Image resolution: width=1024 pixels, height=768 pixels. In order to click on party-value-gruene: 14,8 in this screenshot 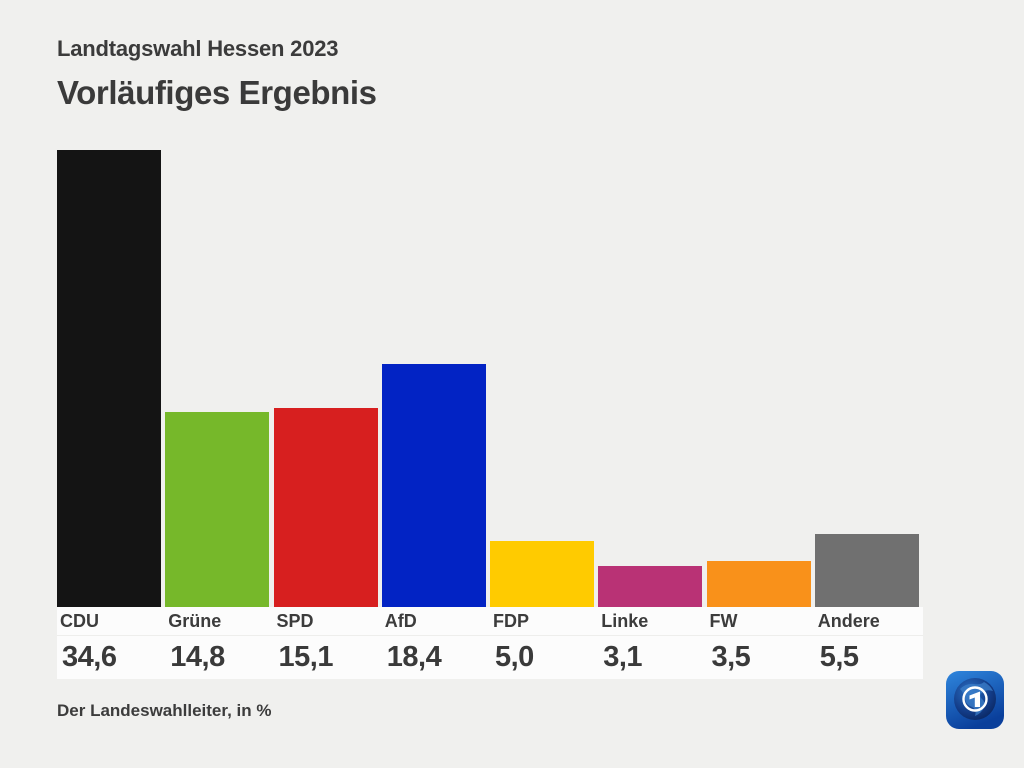, I will do `click(197, 657)`.